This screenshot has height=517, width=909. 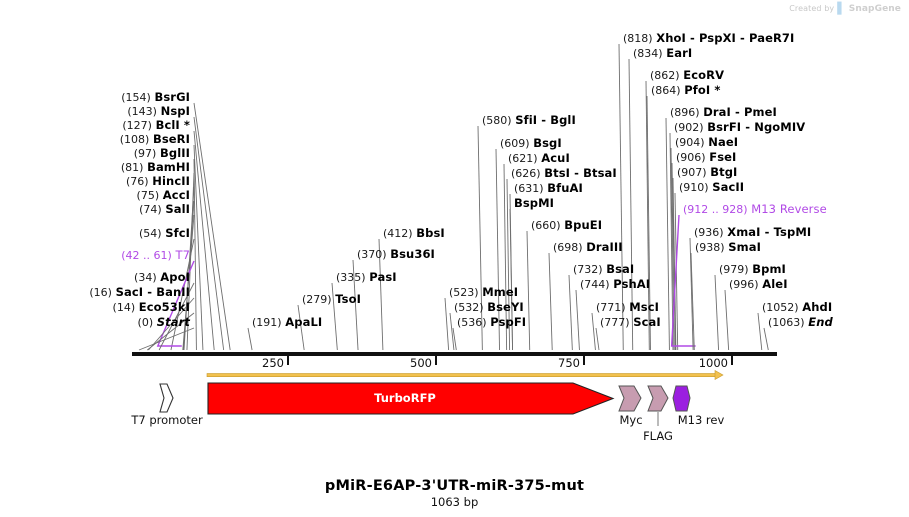 What do you see at coordinates (615, 322) in the screenshot?
I see `site-position: (777)` at bounding box center [615, 322].